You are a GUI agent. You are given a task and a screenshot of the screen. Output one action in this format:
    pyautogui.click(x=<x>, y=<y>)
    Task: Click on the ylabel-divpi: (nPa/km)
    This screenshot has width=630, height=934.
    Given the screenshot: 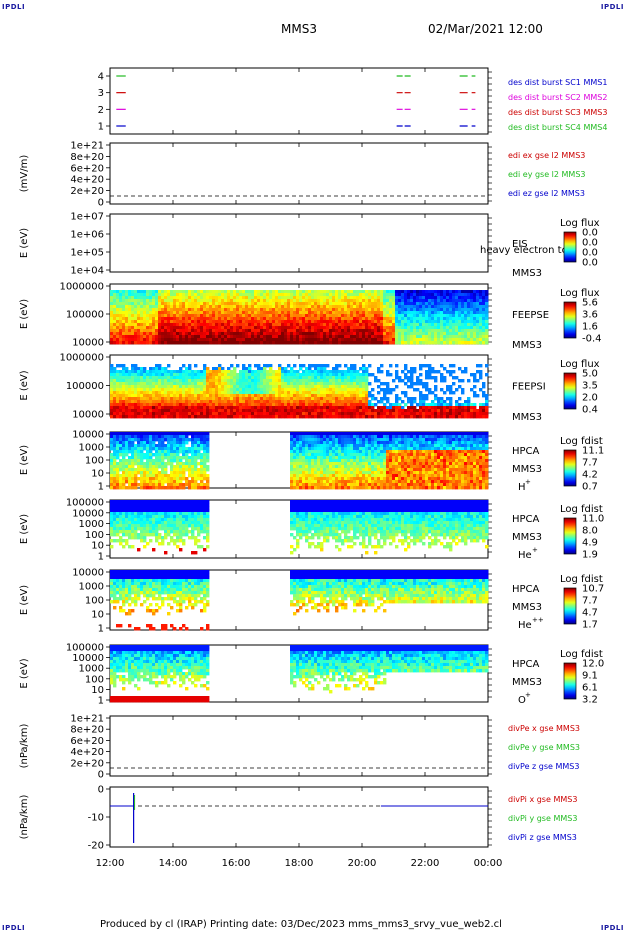 What is the action you would take?
    pyautogui.click(x=24, y=817)
    